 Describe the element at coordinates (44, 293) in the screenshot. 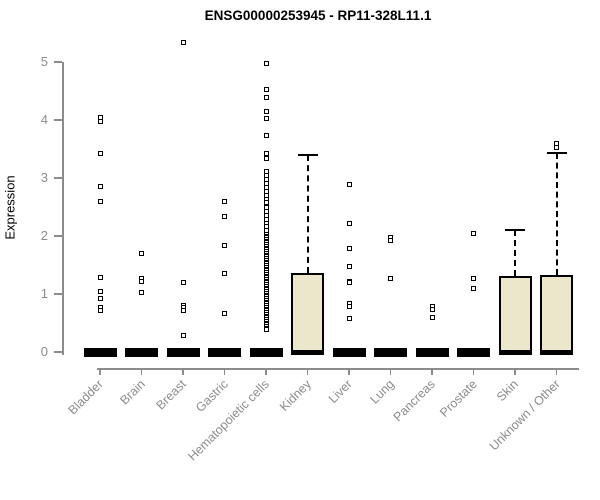

I see `y-axis-tick-label: 1` at that location.